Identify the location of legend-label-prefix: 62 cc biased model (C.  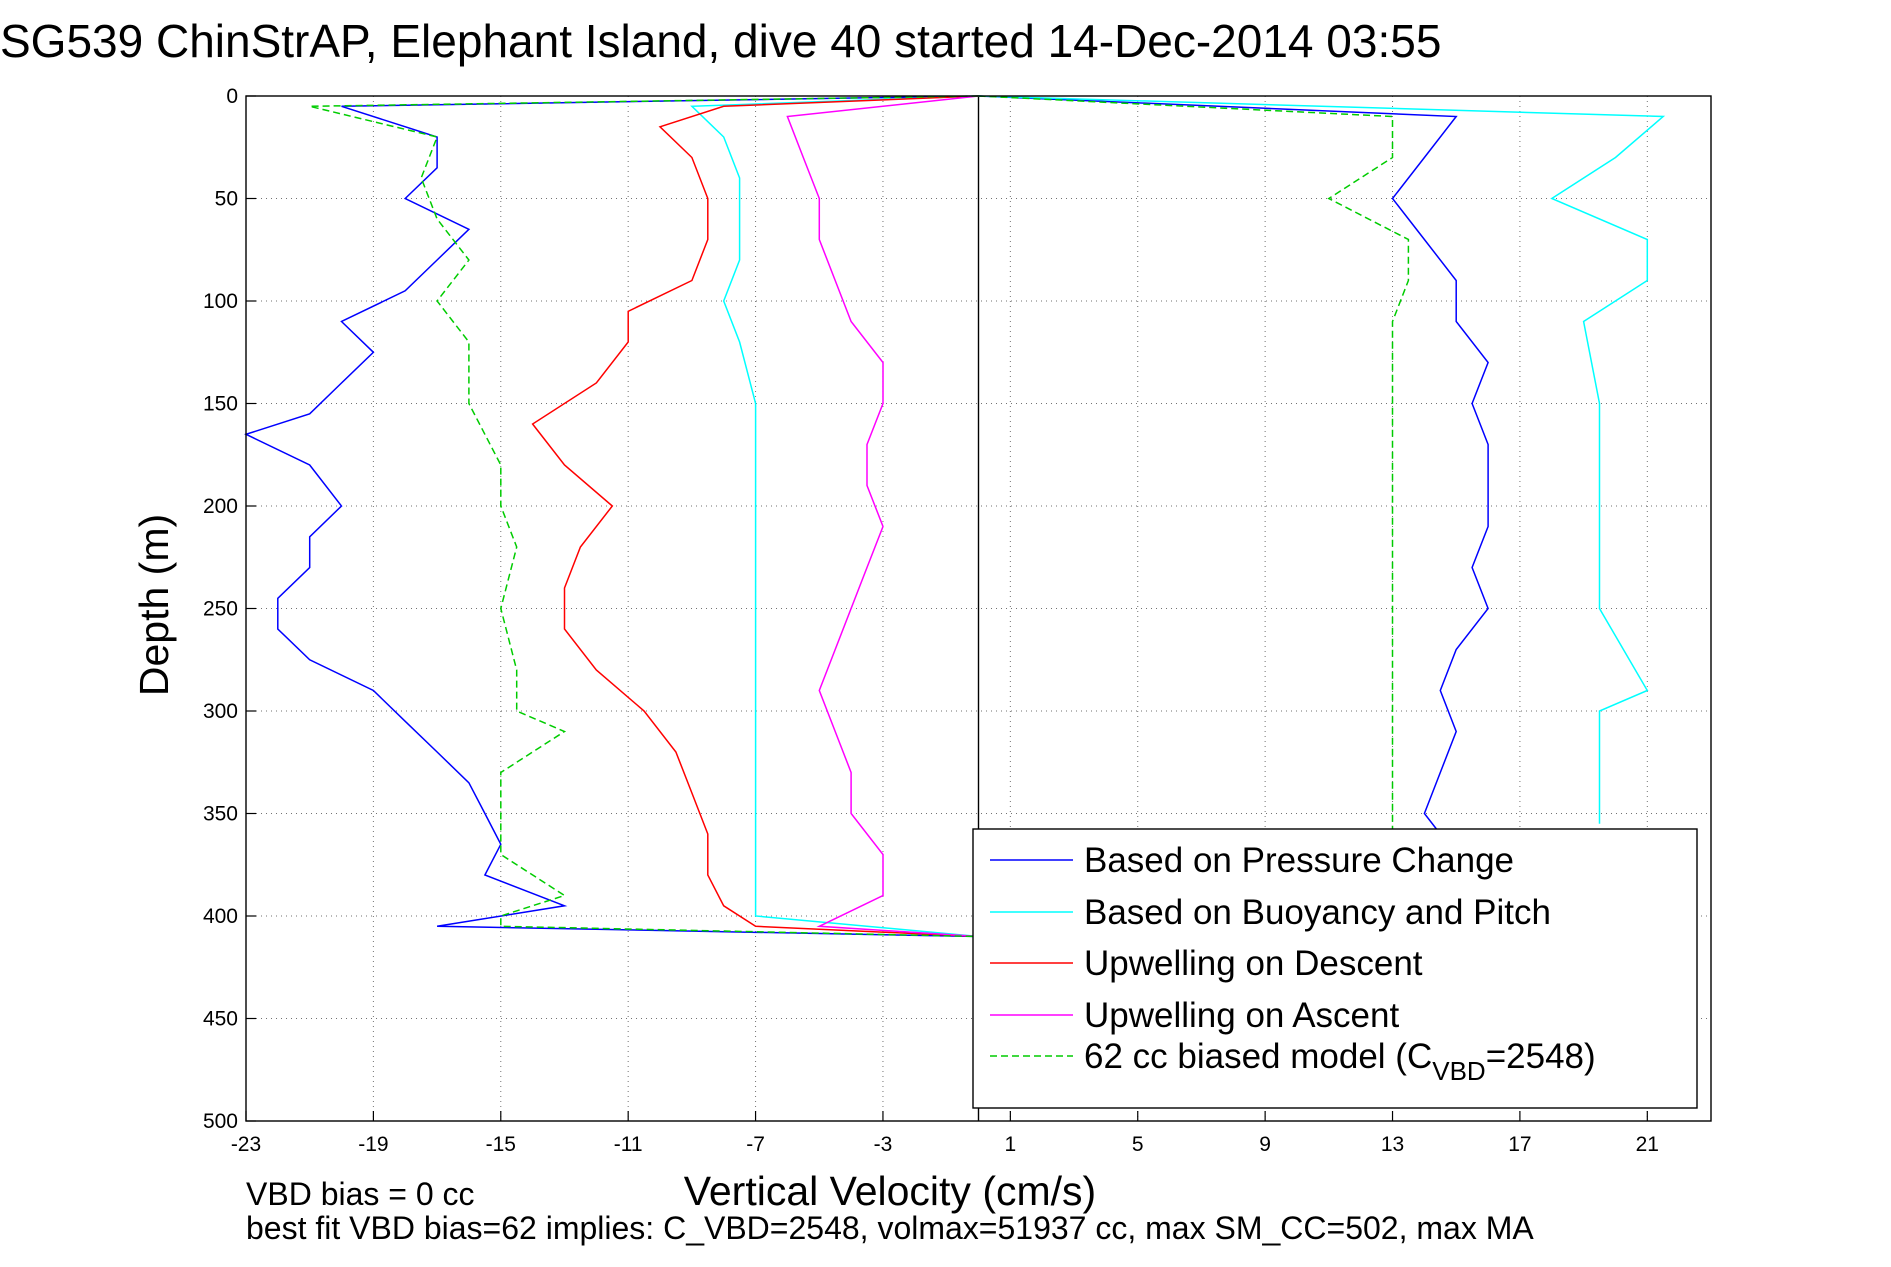
(1258, 1056).